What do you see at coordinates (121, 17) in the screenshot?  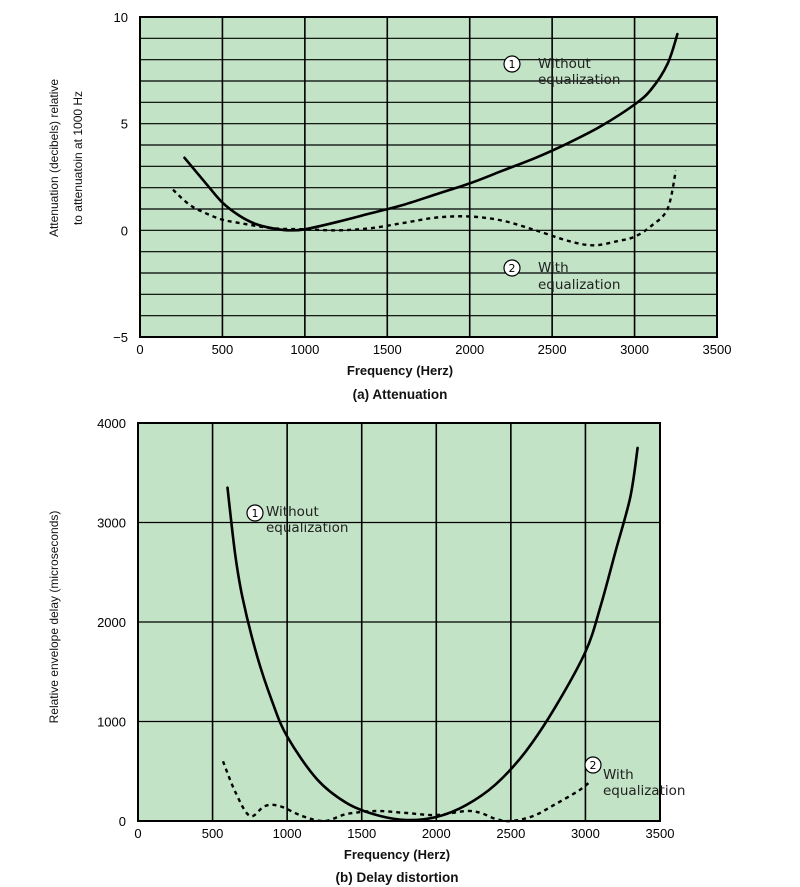 I see `y-tick-label: 10` at bounding box center [121, 17].